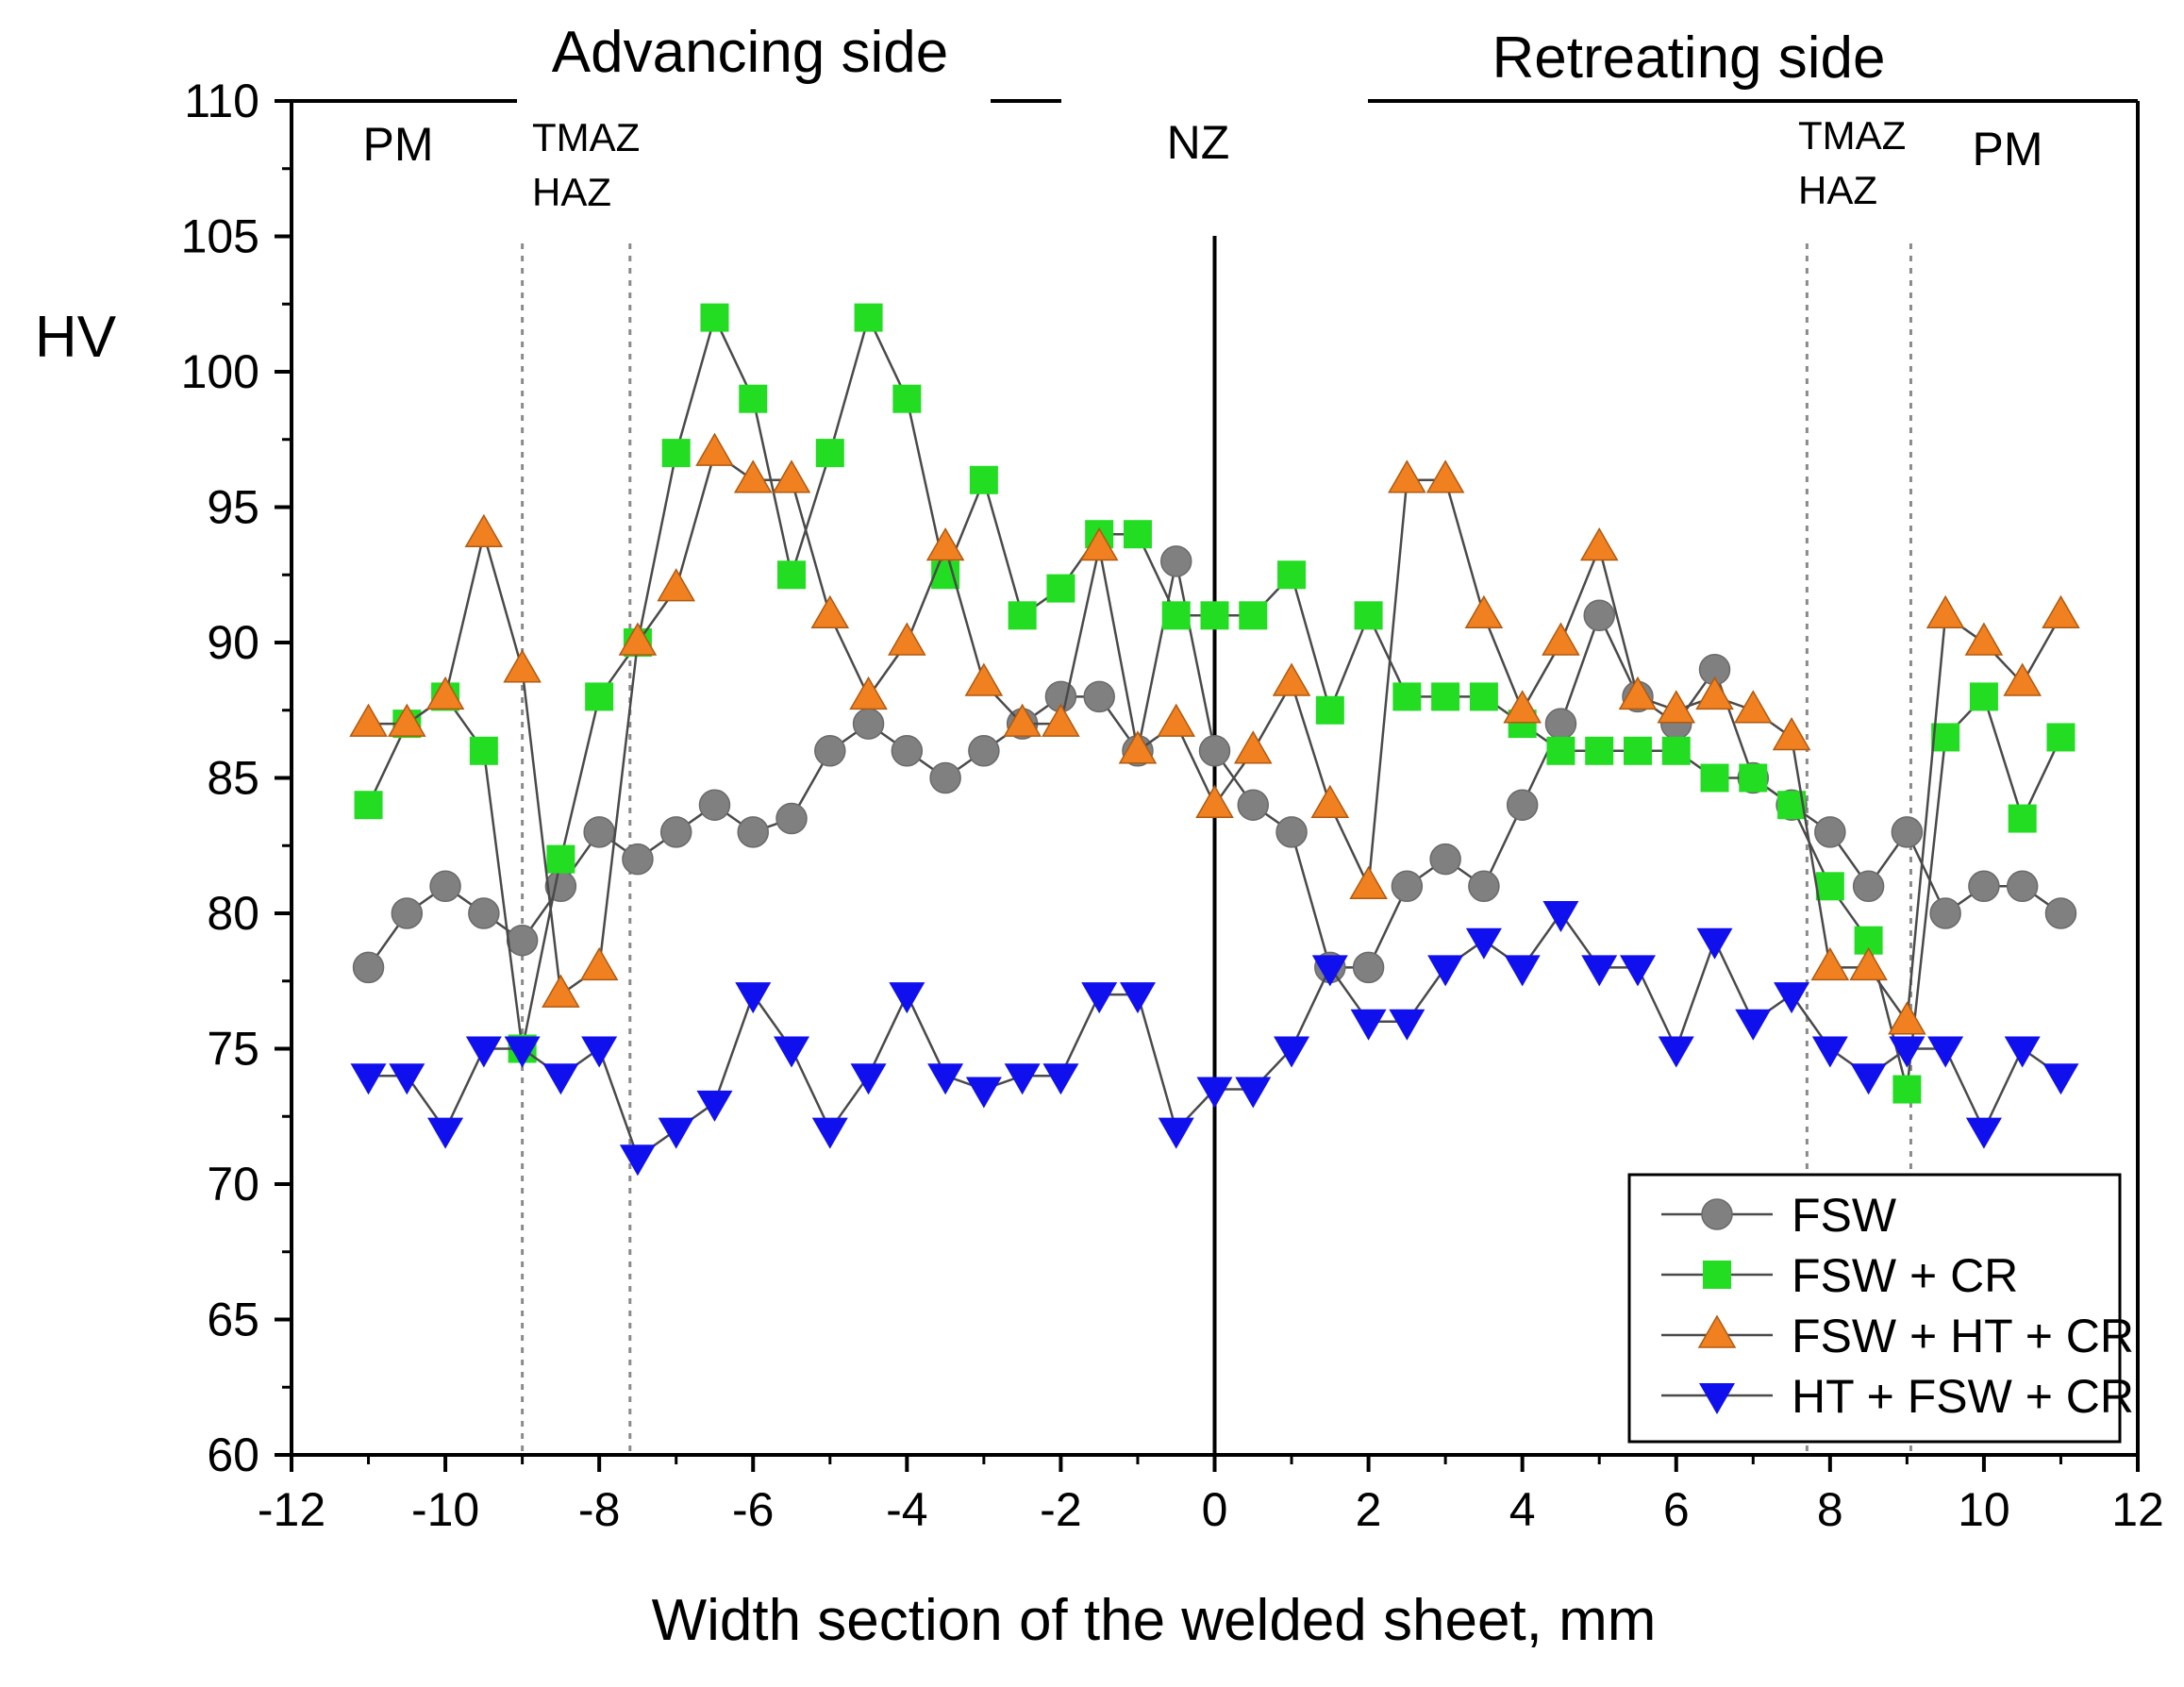 Image resolution: width=2184 pixels, height=1687 pixels. What do you see at coordinates (750, 52) in the screenshot?
I see `side-label-advancing: Advancing side` at bounding box center [750, 52].